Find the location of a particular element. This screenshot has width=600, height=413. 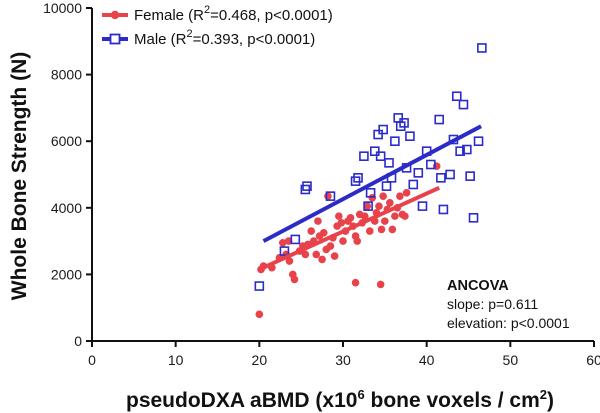

y-tick-label: 10000 is located at coordinates (62, 8).